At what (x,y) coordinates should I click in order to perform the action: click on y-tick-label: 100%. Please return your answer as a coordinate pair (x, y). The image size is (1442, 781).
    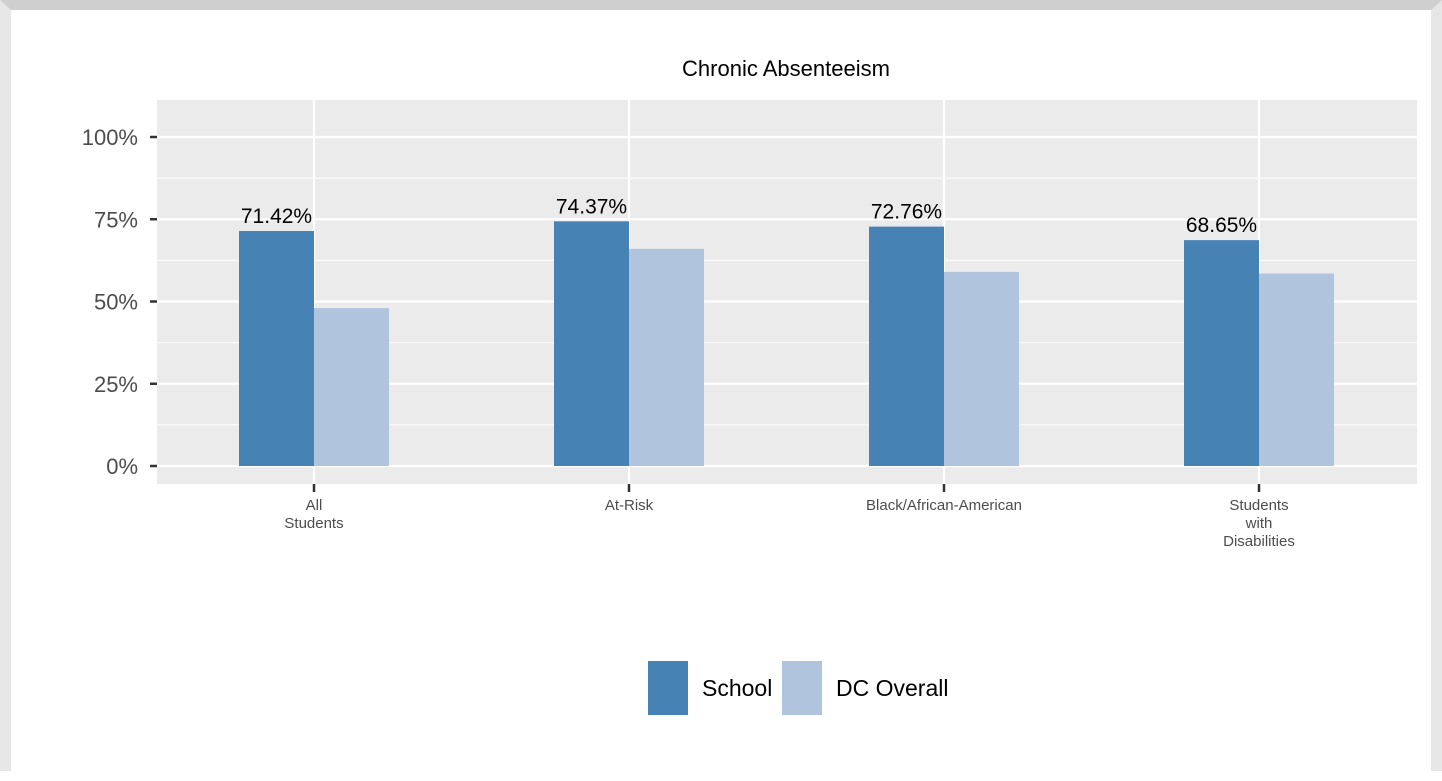
    Looking at the image, I should click on (110, 137).